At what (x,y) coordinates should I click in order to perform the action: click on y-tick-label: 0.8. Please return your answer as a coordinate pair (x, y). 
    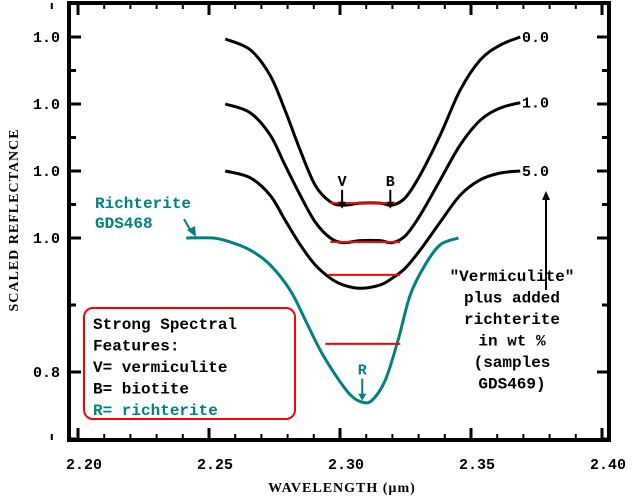
    Looking at the image, I should click on (46, 373).